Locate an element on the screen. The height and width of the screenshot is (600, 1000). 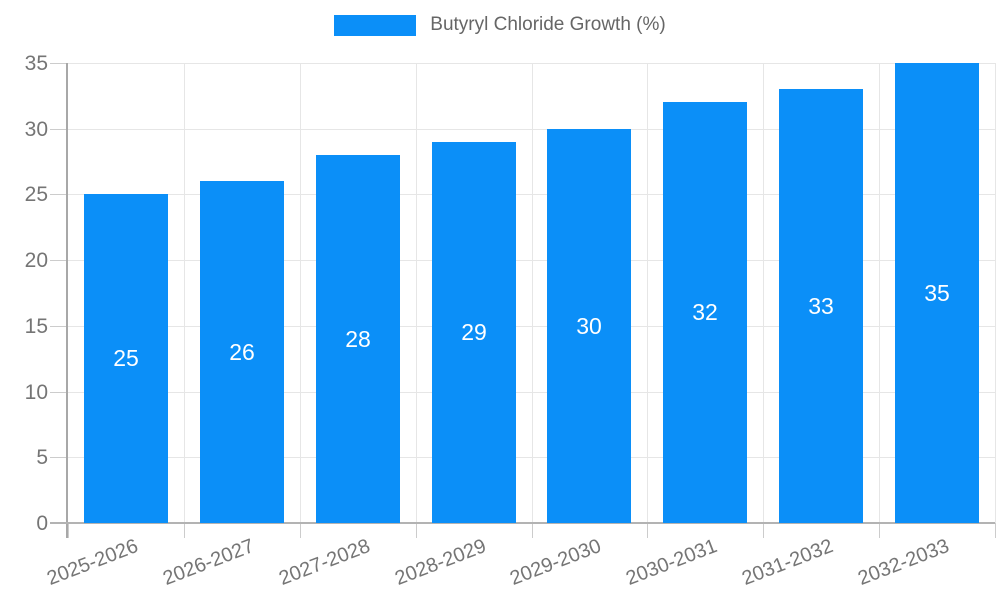
bar-value-label: 33 is located at coordinates (821, 305).